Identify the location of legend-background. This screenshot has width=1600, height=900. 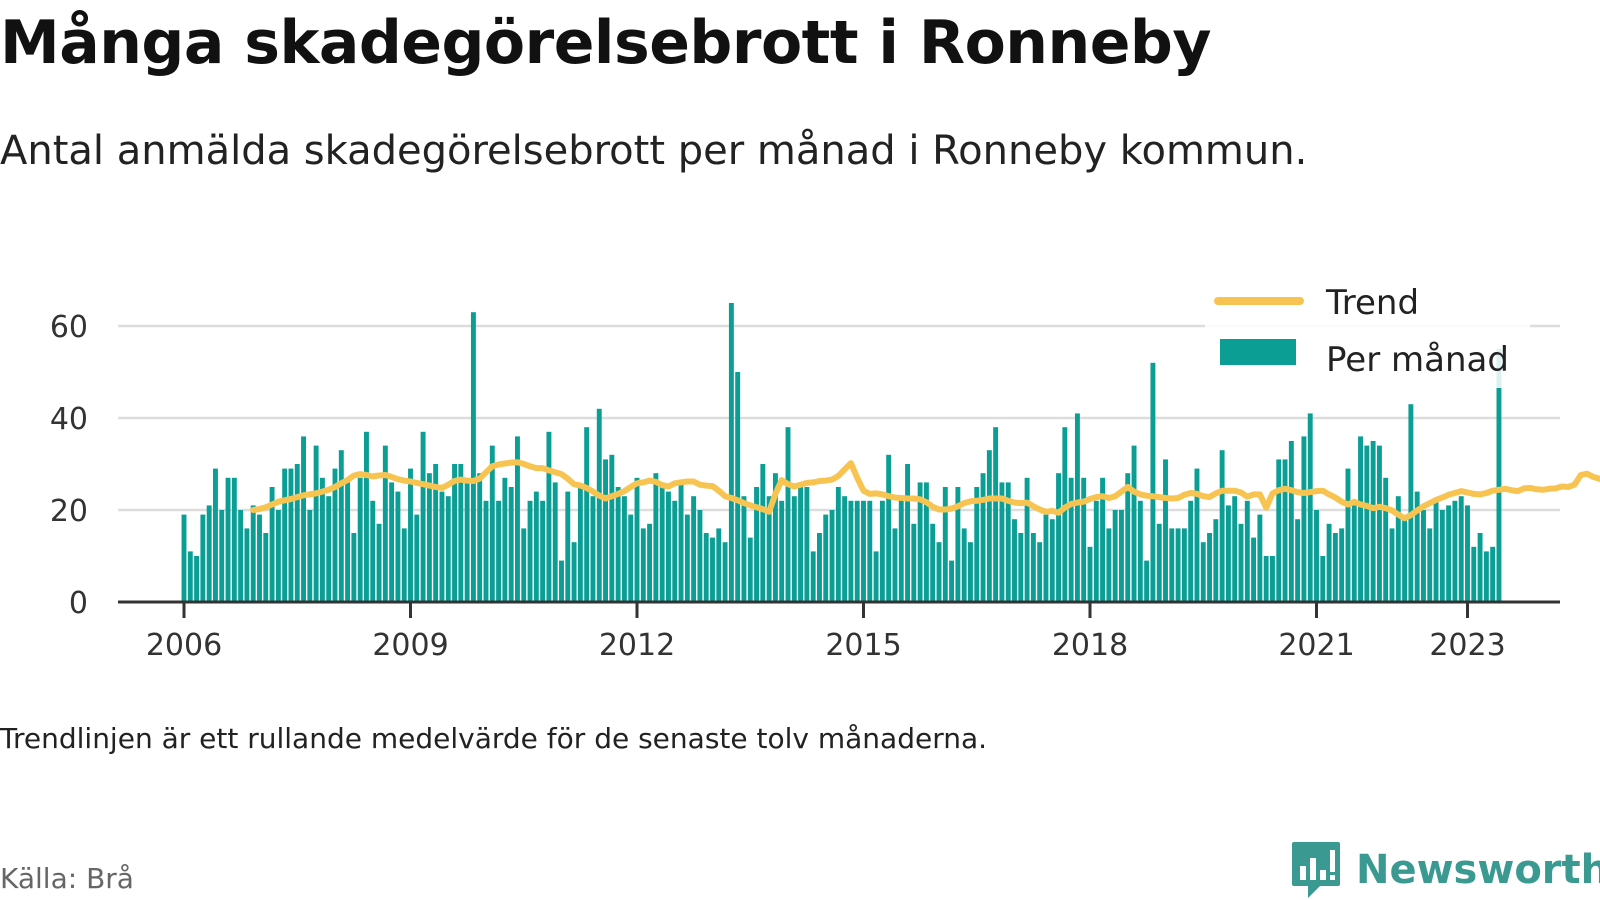
(1367, 332).